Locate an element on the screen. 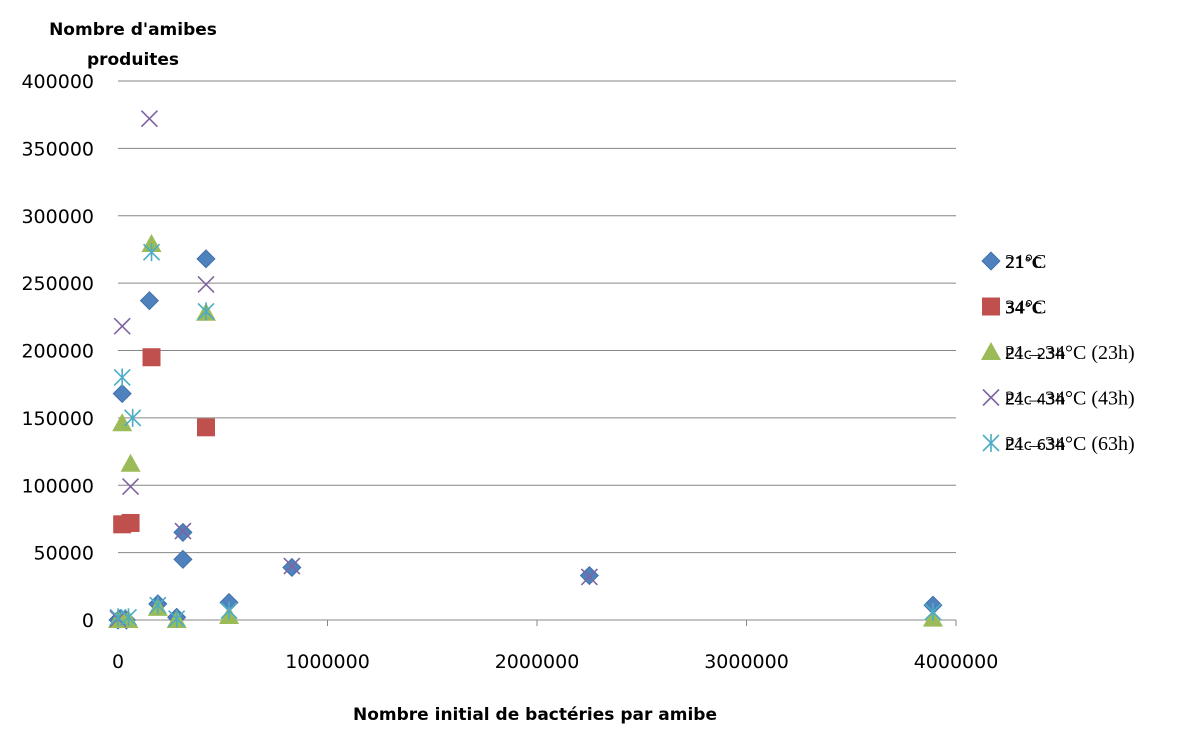 The height and width of the screenshot is (729, 1196). legend-label: 21°C is located at coordinates (1025, 262).